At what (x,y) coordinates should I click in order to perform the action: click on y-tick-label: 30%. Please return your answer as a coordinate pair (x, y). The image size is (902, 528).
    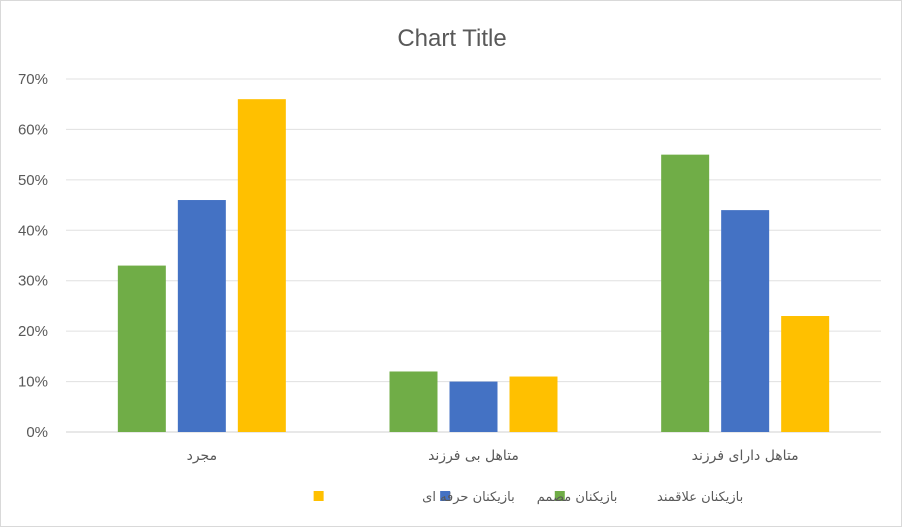
    Looking at the image, I should click on (33, 281).